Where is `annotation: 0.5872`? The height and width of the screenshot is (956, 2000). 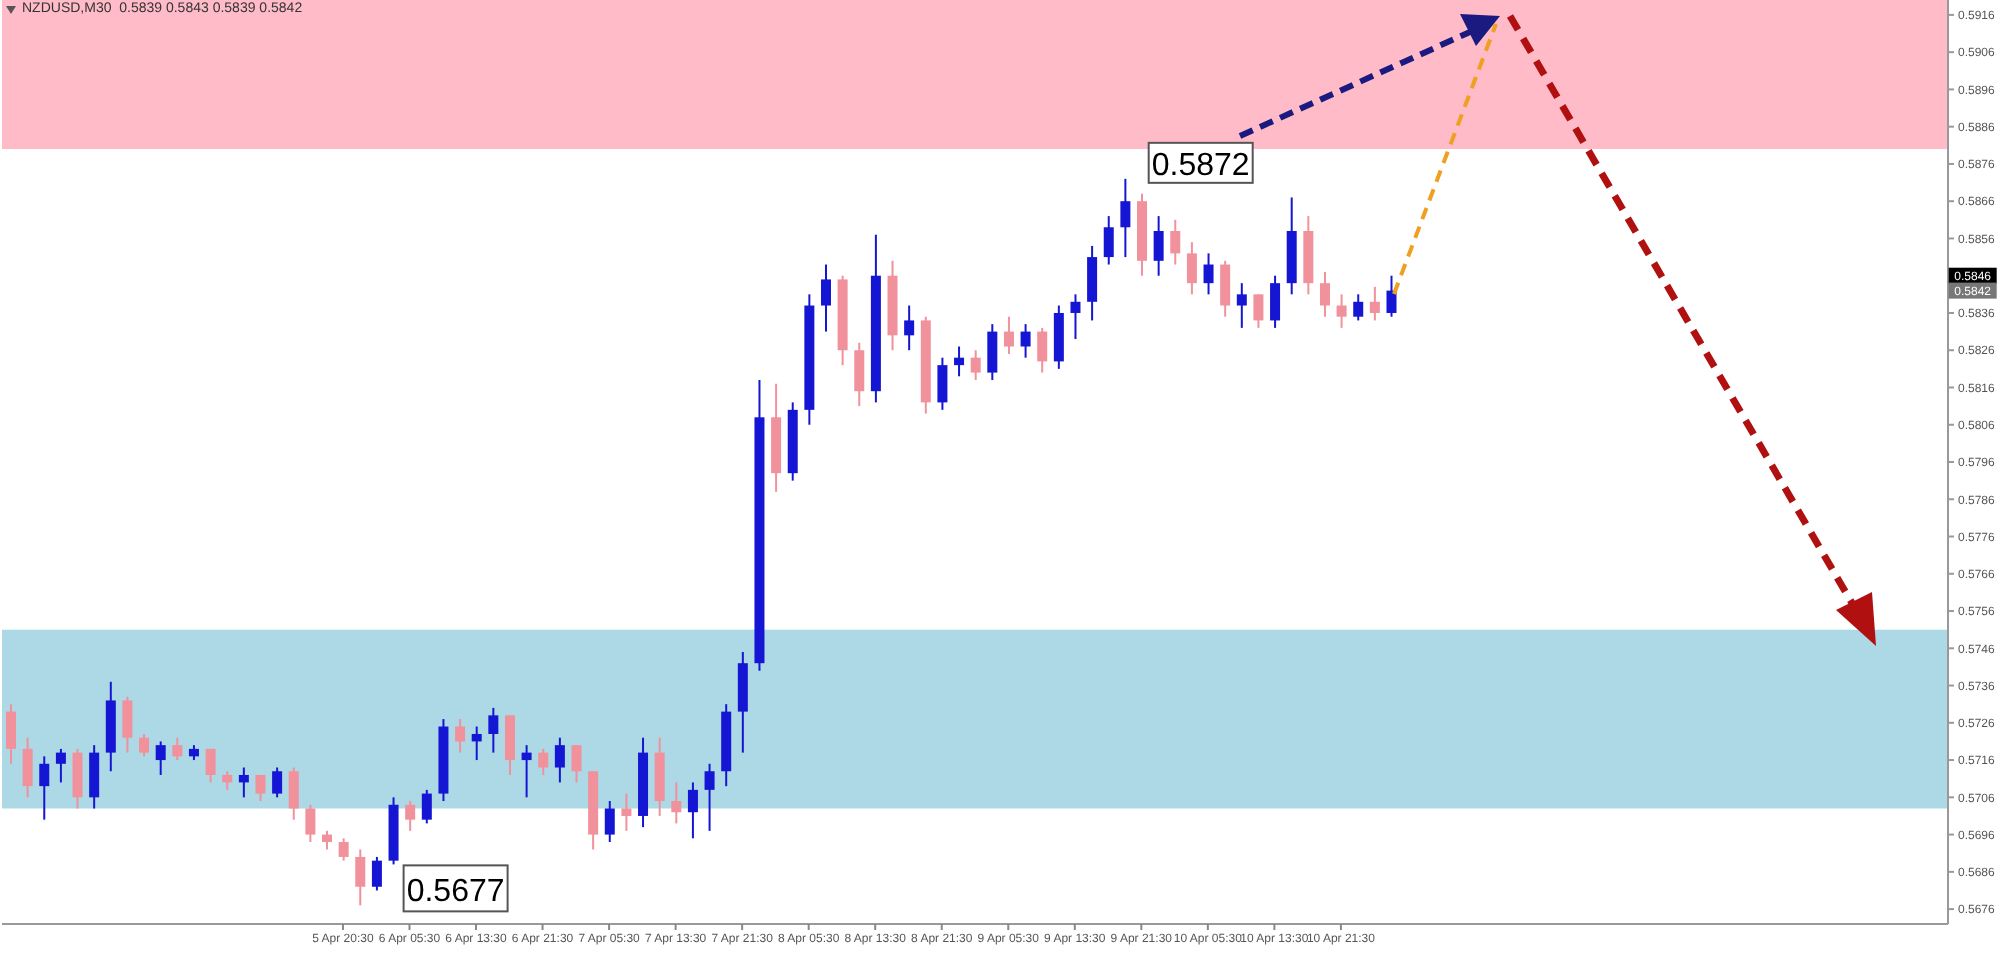 annotation: 0.5872 is located at coordinates (1200, 165).